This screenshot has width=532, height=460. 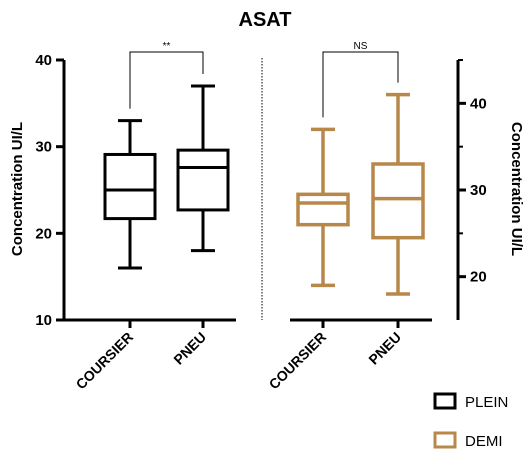 What do you see at coordinates (298, 361) in the screenshot?
I see `category-label-demi-coursier: COURSIER` at bounding box center [298, 361].